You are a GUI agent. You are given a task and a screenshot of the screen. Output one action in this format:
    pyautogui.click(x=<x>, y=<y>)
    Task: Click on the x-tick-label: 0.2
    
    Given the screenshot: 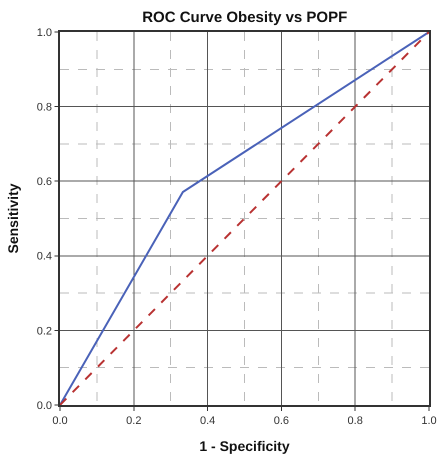 What is the action you would take?
    pyautogui.click(x=134, y=420)
    